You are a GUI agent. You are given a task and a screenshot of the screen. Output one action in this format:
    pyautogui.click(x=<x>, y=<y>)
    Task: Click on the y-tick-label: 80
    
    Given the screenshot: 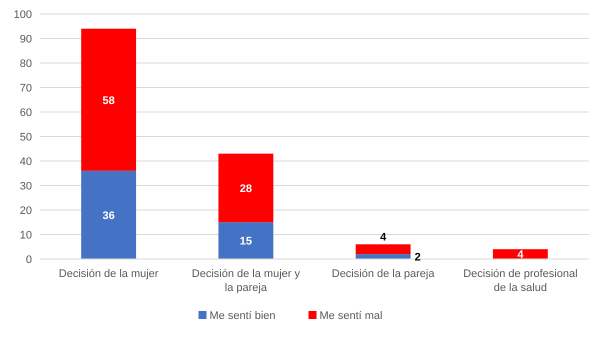 What is the action you would take?
    pyautogui.click(x=26, y=64)
    